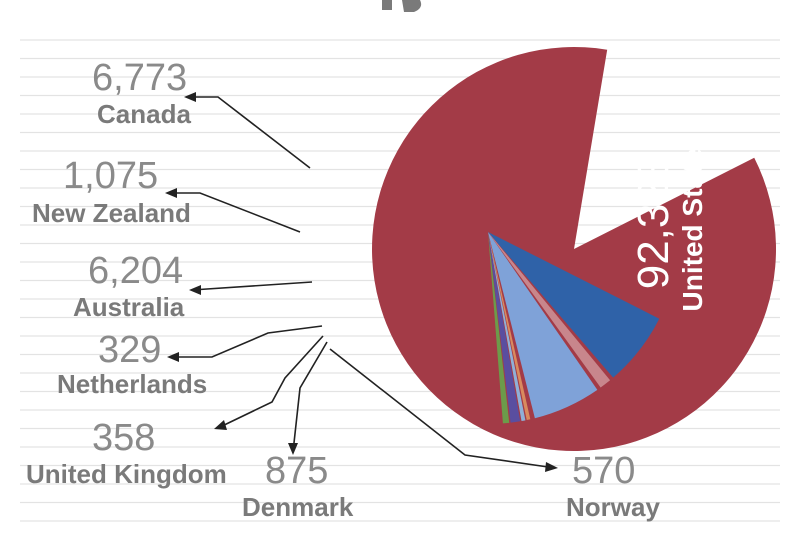 The height and width of the screenshot is (537, 800). What do you see at coordinates (123, 438) in the screenshot?
I see `value-label-united-kingdom: 358` at bounding box center [123, 438].